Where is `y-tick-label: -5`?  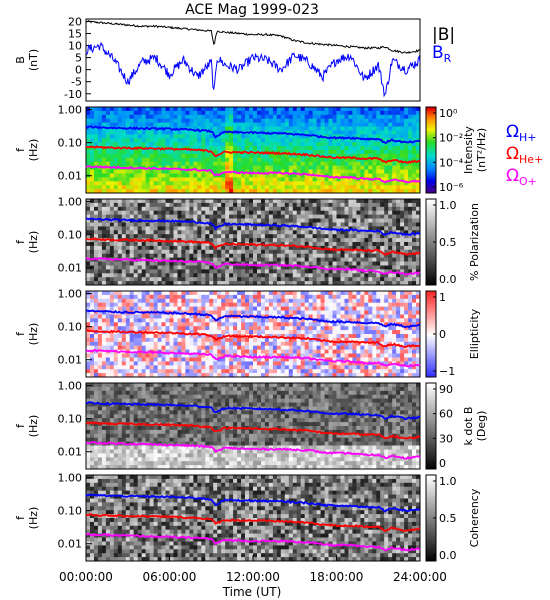 y-tick-label: -5 is located at coordinates (76, 82).